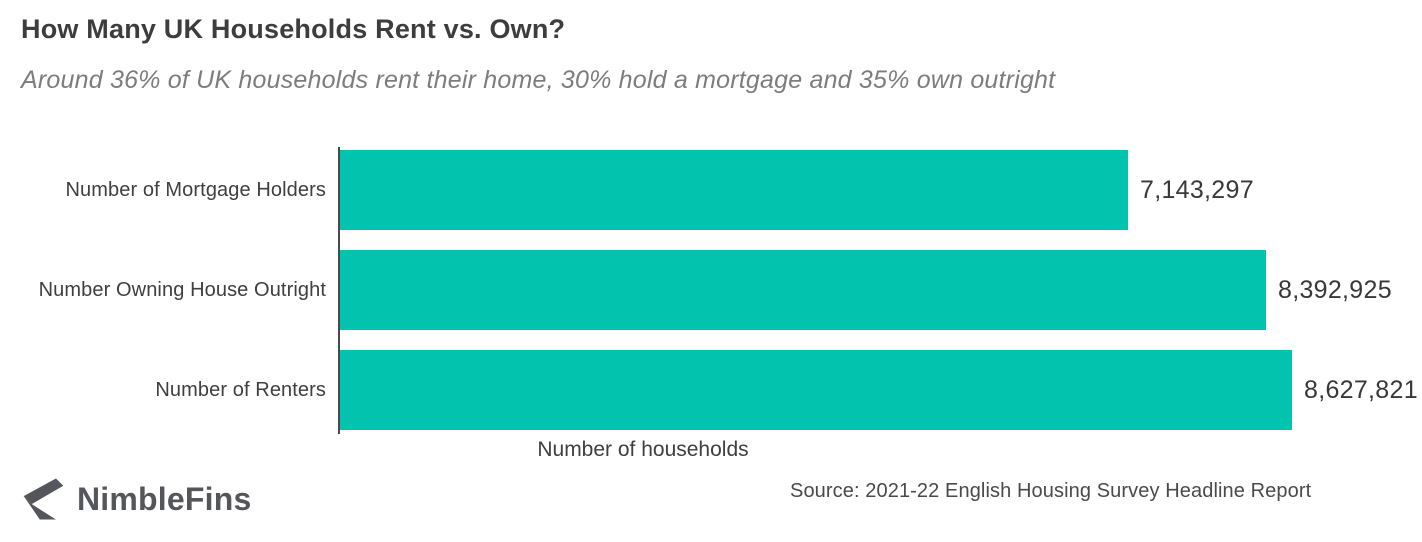 The height and width of the screenshot is (542, 1422). I want to click on bar-row-owning-outright: Number Owning House Outright 8,392,925, so click(711, 290).